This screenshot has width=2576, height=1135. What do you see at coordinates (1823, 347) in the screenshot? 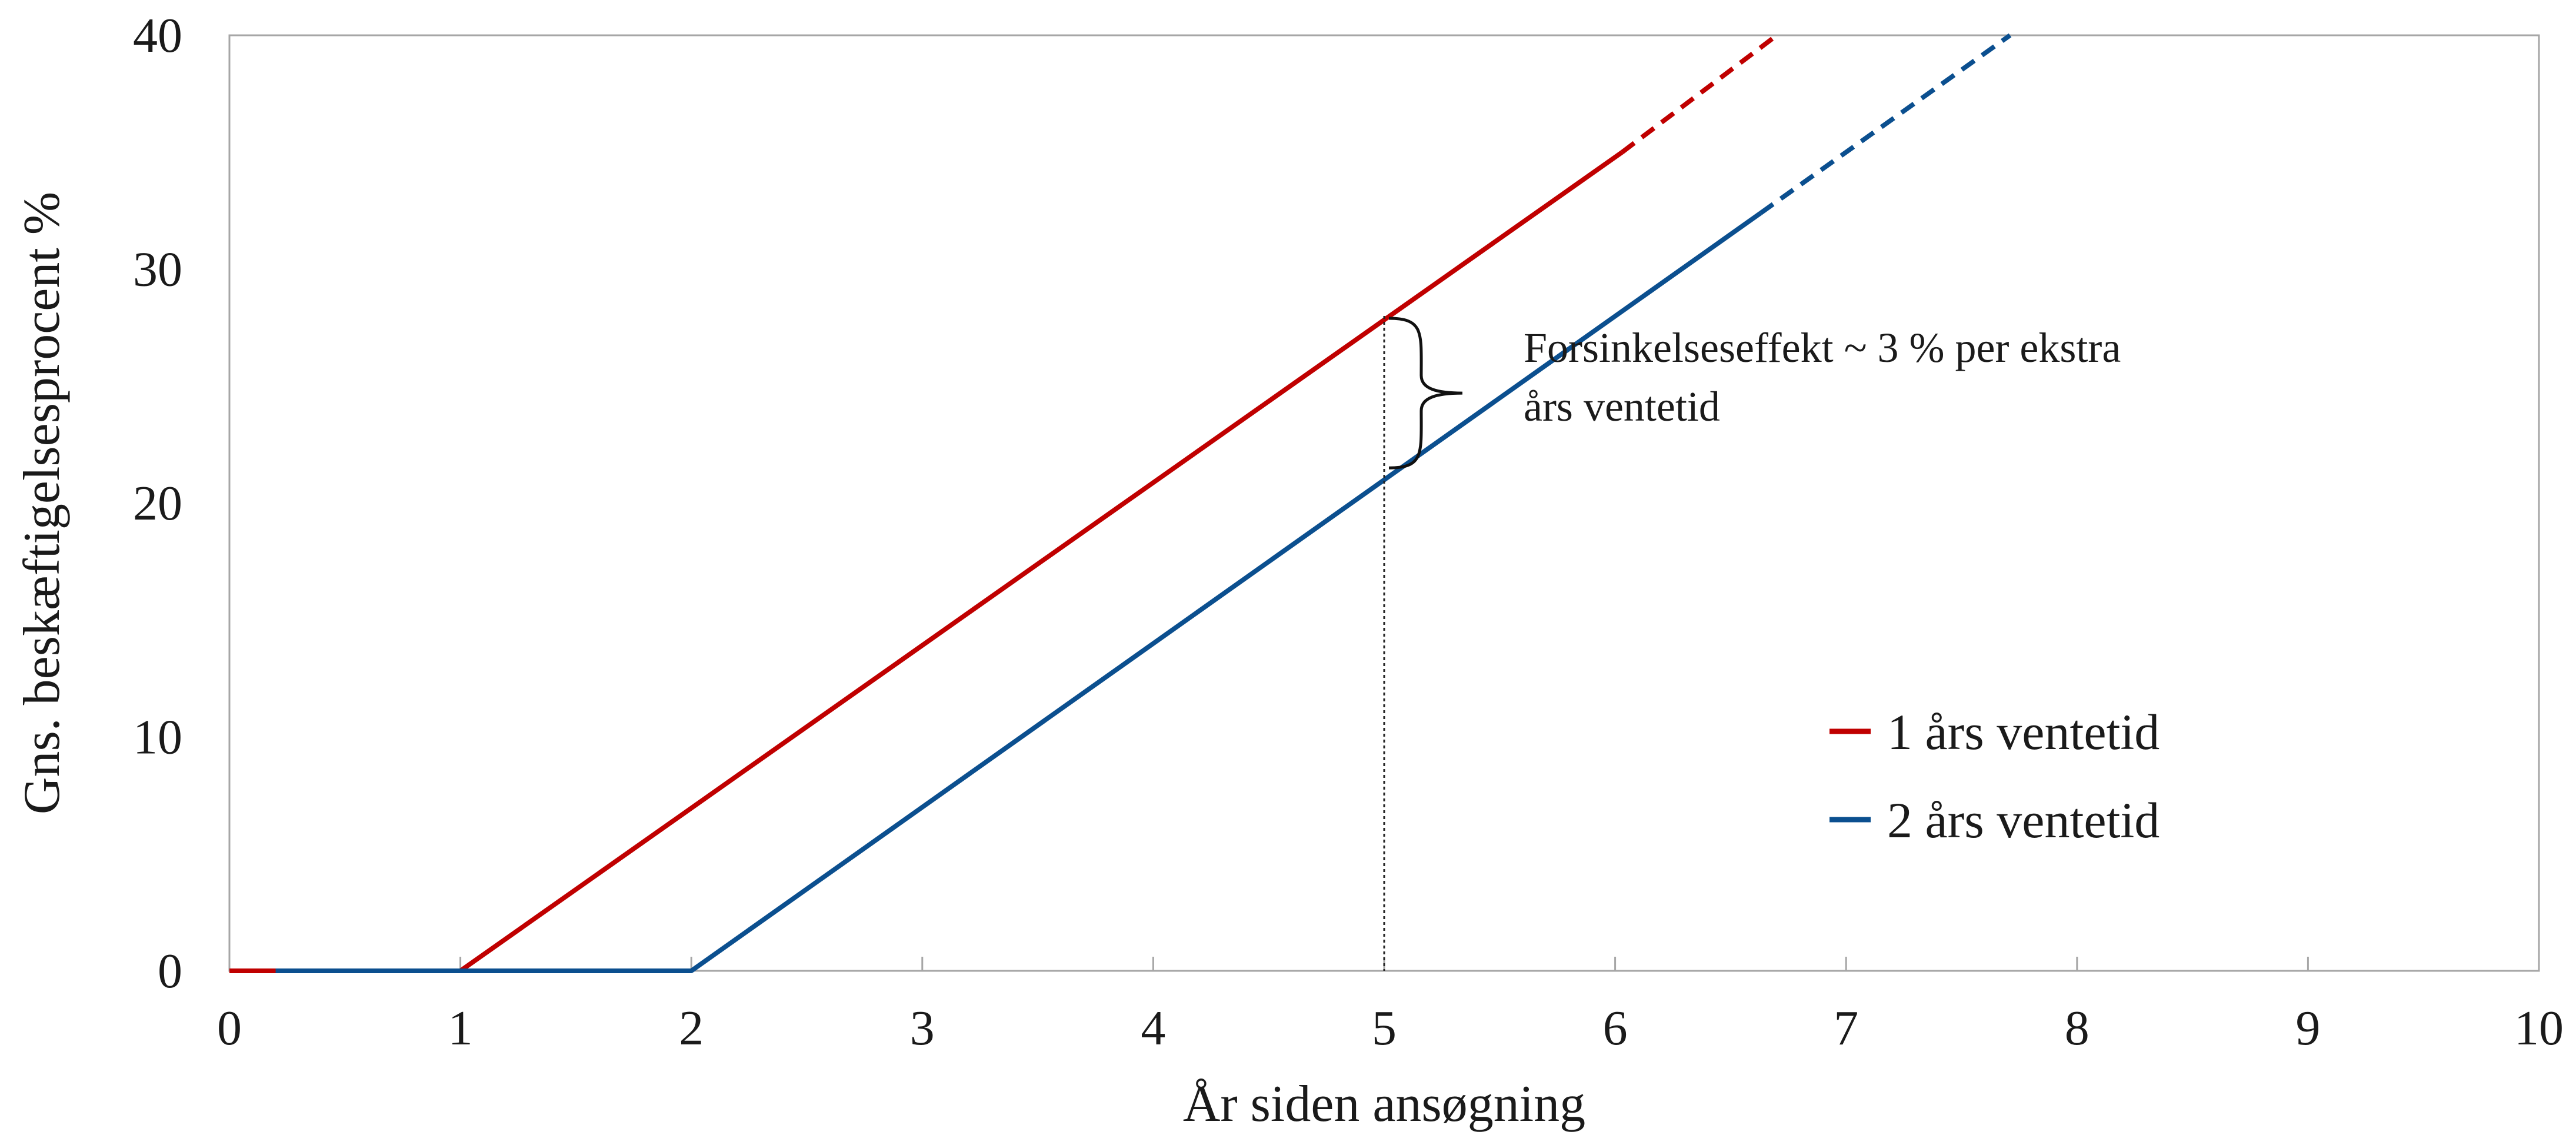
I see `annotation-text-line1: Forsinkelseseffekt ~ 3 % per ekstra` at bounding box center [1823, 347].